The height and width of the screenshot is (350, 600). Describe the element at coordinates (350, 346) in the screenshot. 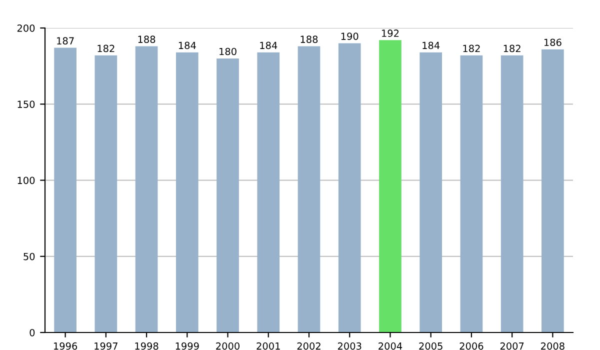

I see `x-tick-label: 2003` at that location.